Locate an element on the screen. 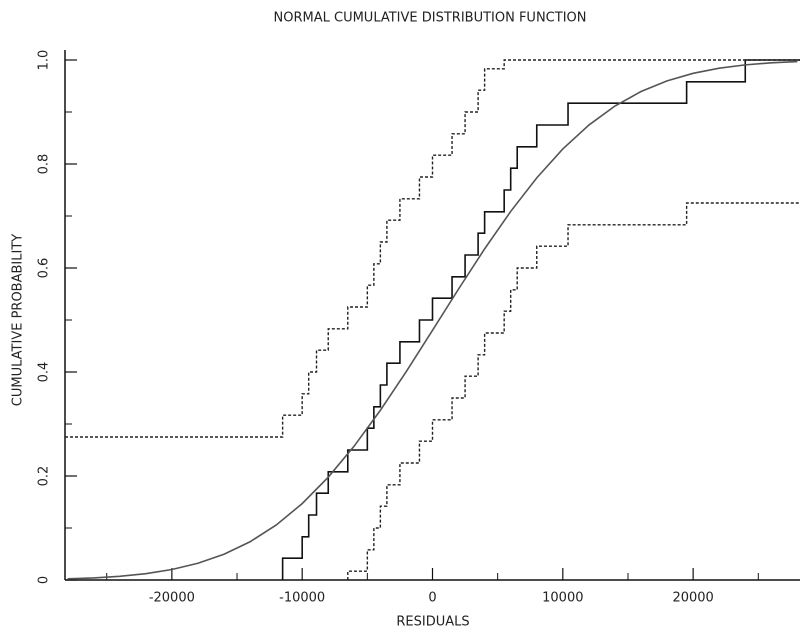 This screenshot has height=636, width=803. y-tick-label: 0.4 is located at coordinates (44, 372).